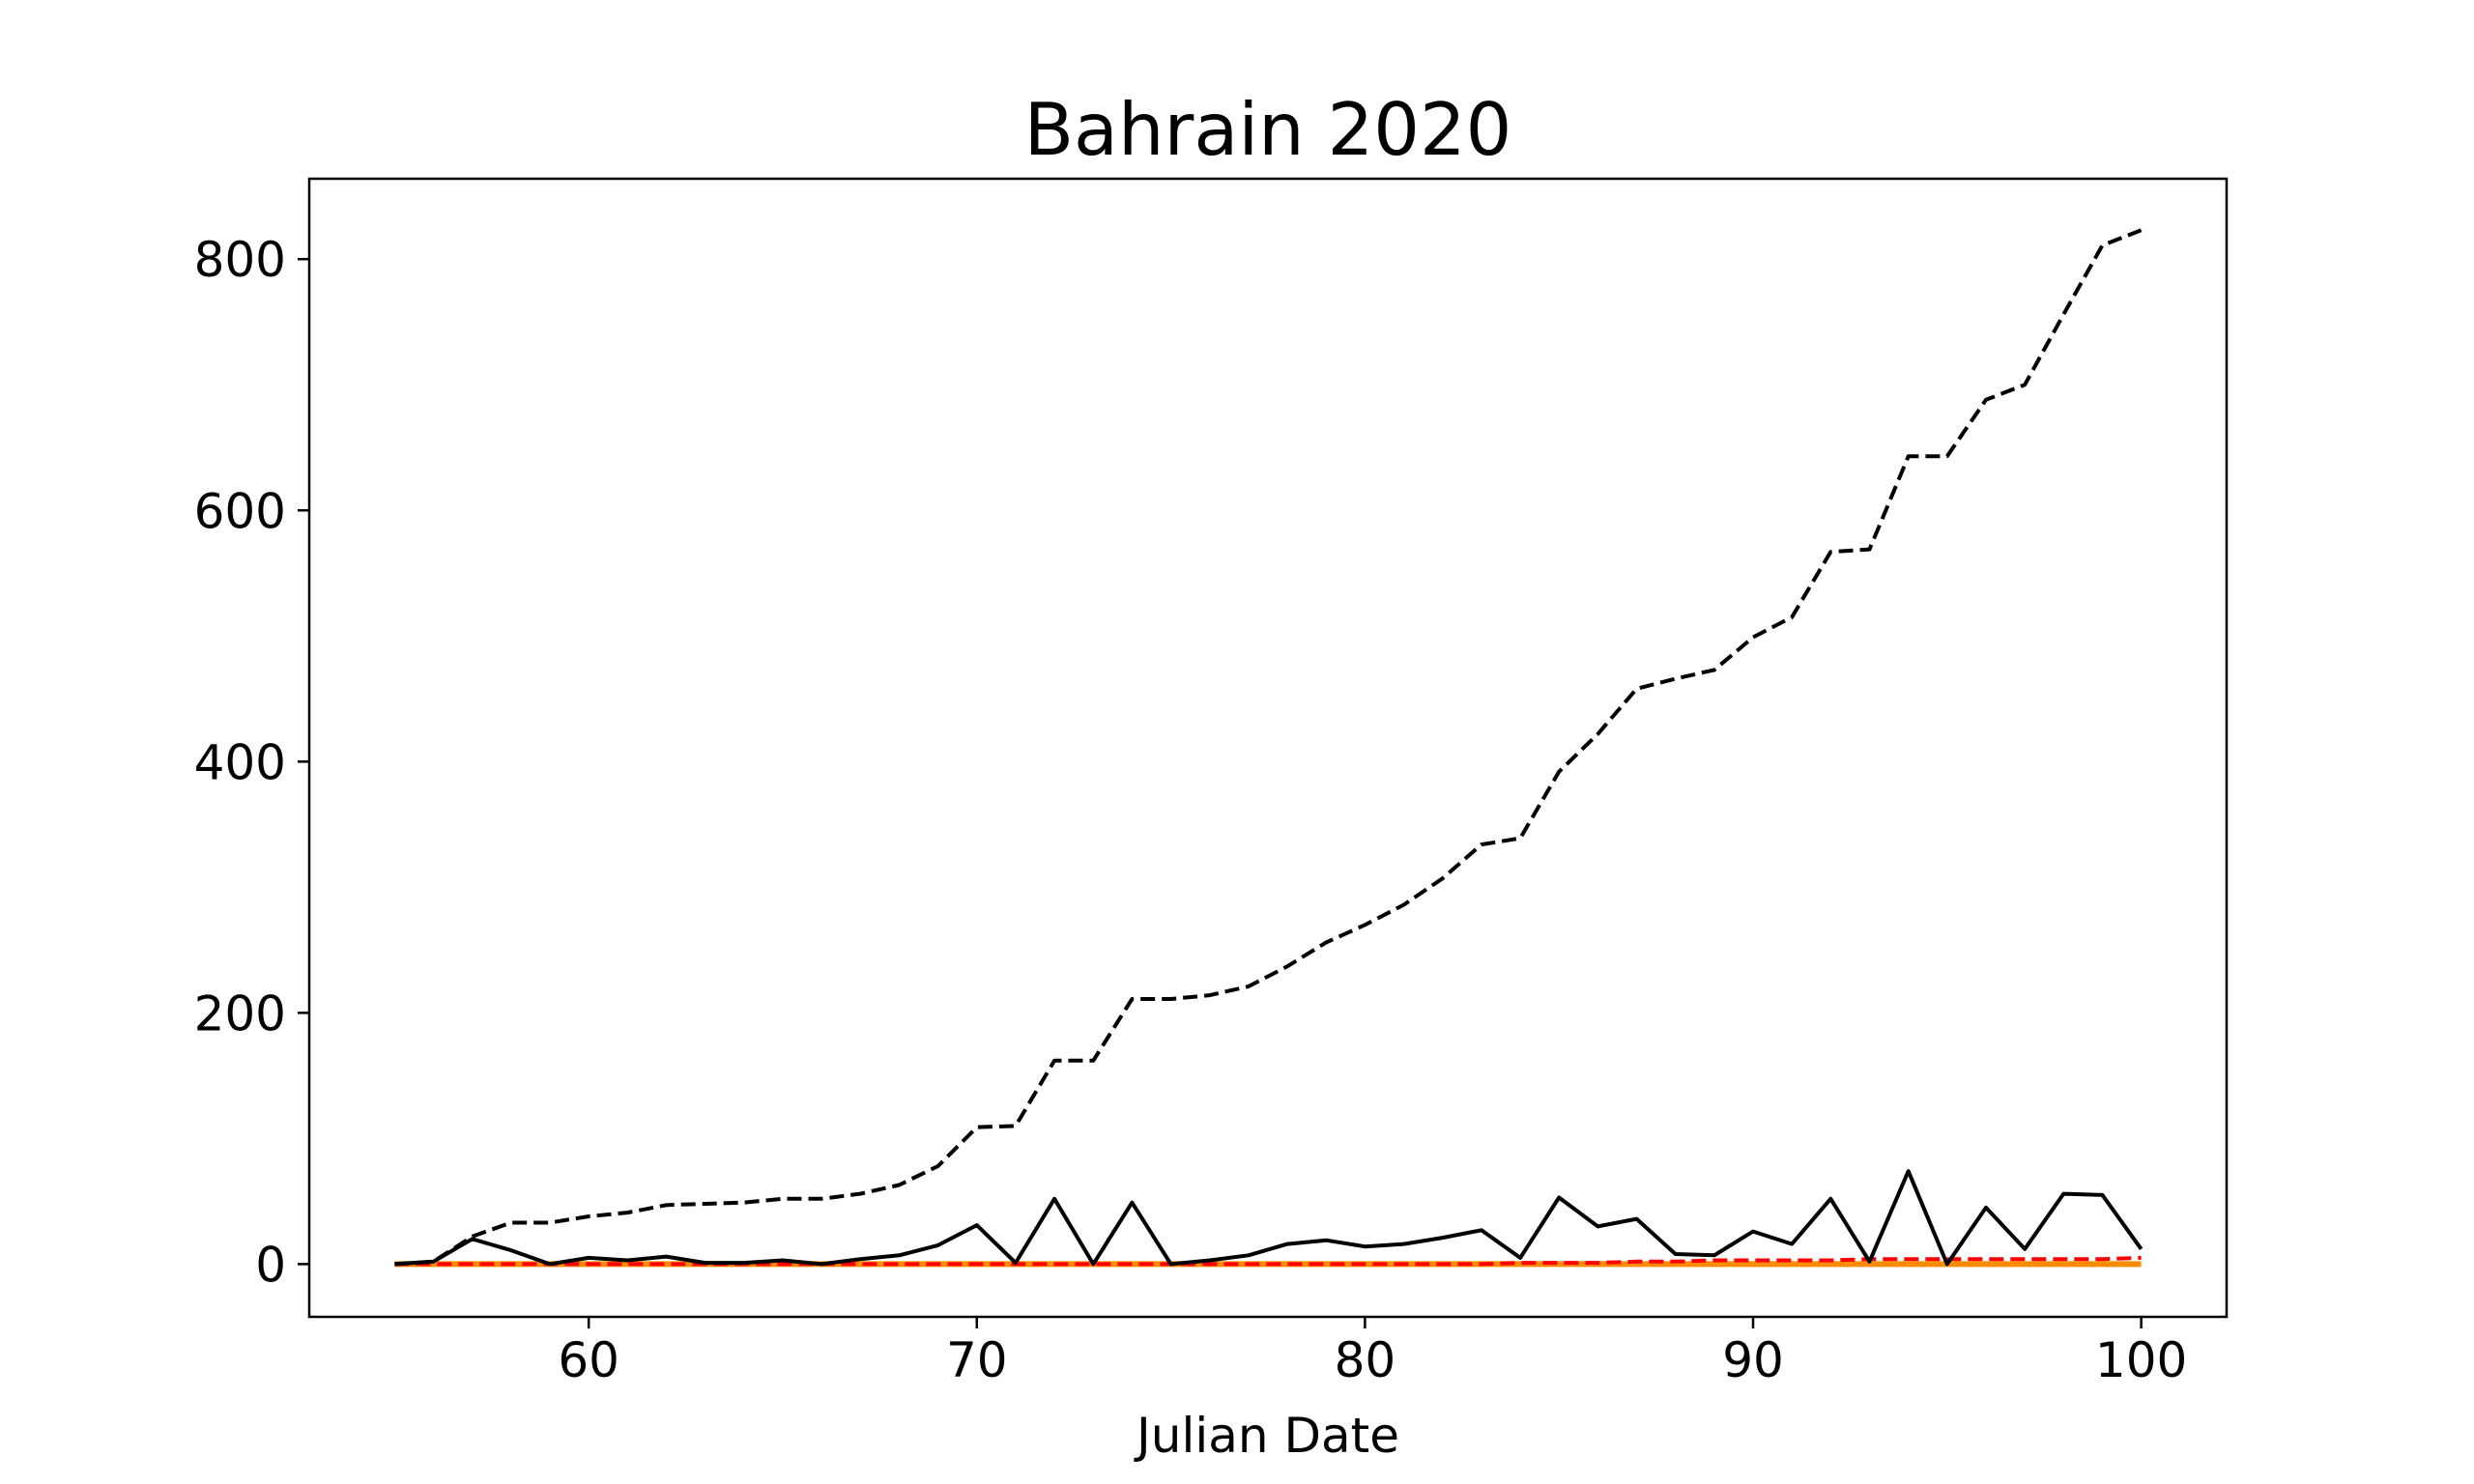  I want to click on x-tick-label: 100, so click(2141, 1360).